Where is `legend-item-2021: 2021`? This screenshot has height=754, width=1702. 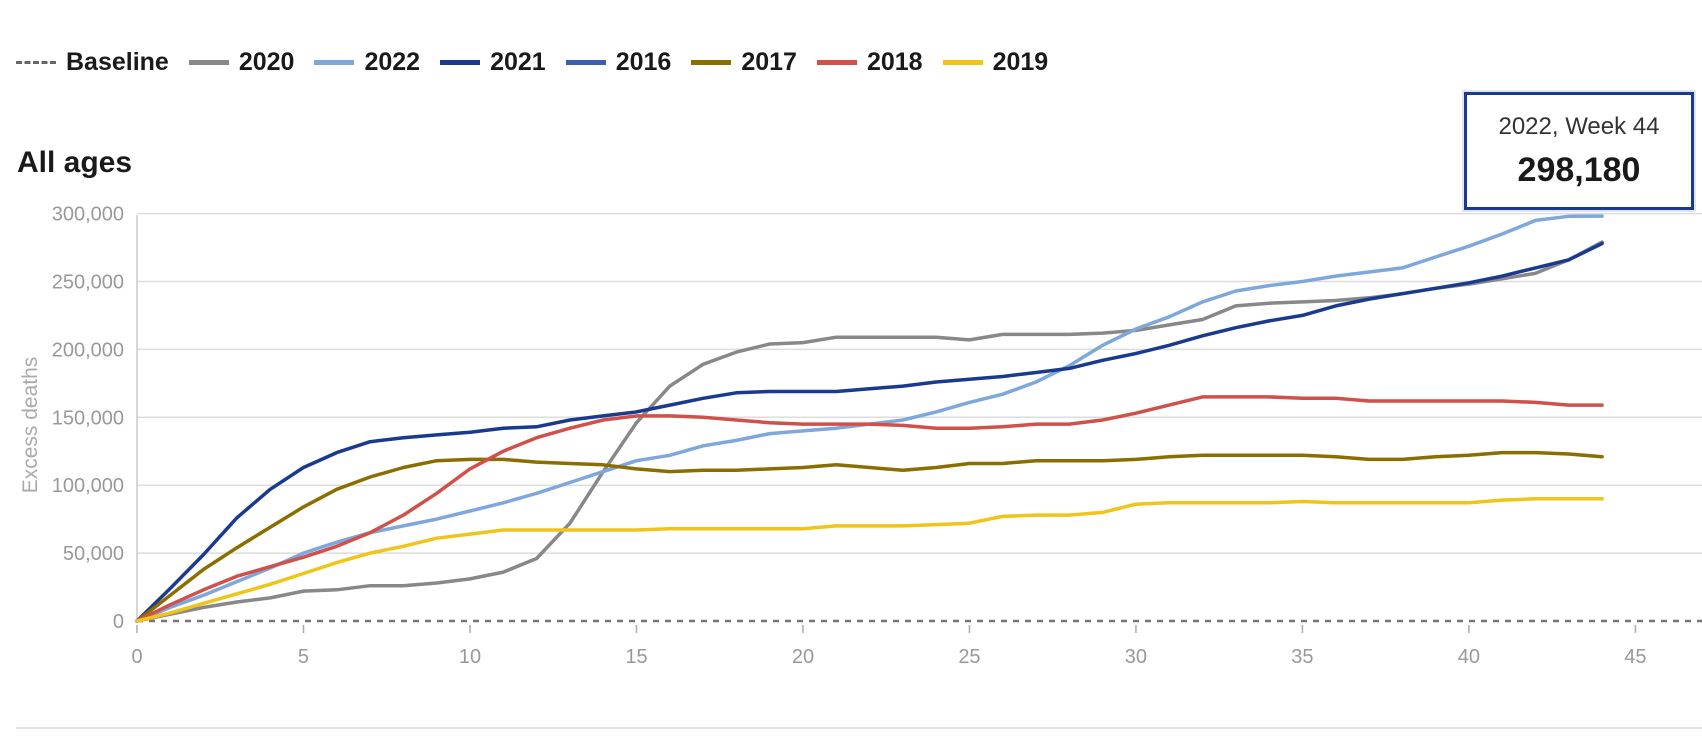
legend-item-2021: 2021 is located at coordinates (493, 62).